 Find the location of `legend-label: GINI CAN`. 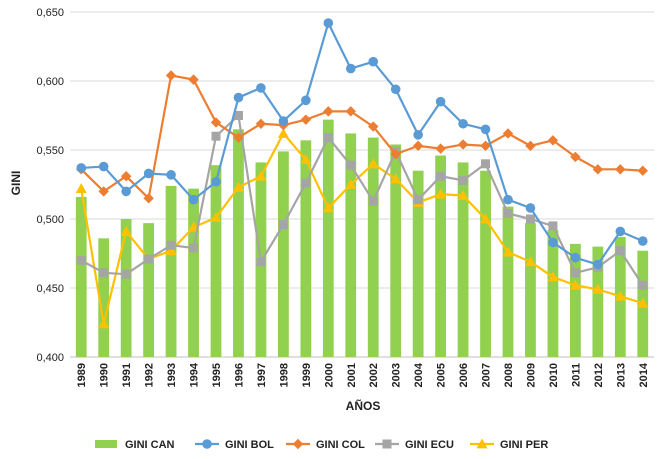

legend-label: GINI CAN is located at coordinates (150, 445).